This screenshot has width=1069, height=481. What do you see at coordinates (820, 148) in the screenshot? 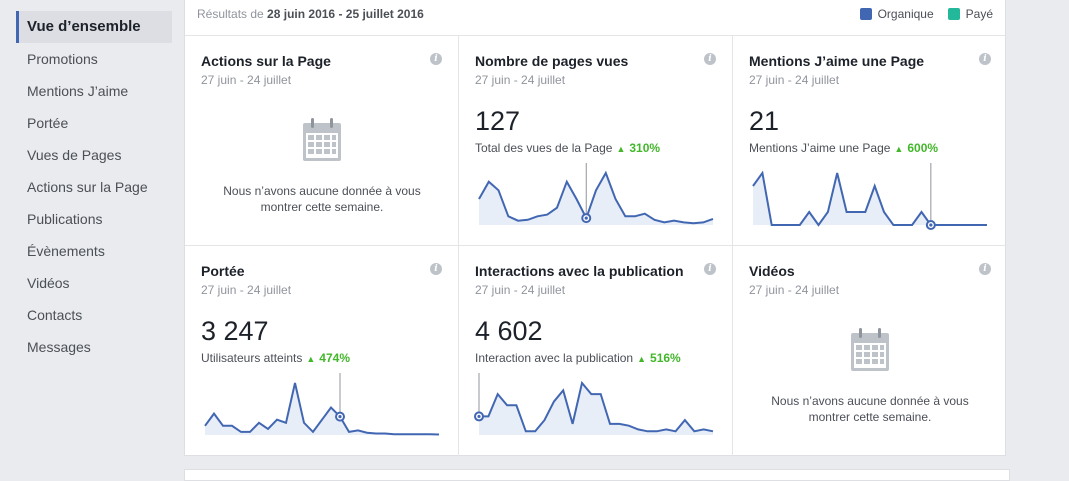
I see `metric-label: Mentions J’aime une Page` at bounding box center [820, 148].